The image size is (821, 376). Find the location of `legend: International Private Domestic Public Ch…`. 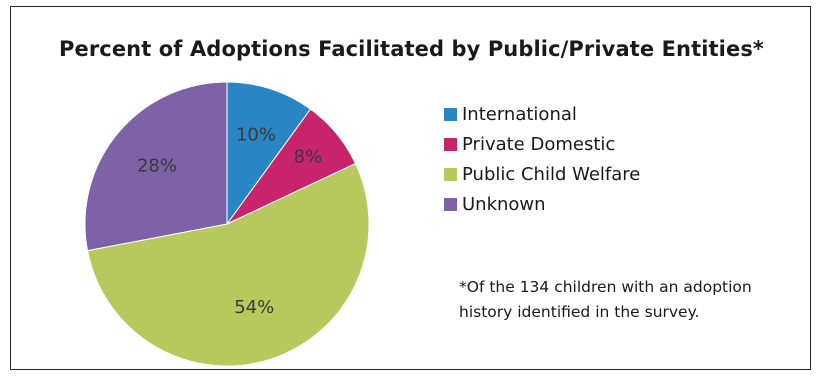

legend: International Private Domestic Public Ch… is located at coordinates (542, 159).